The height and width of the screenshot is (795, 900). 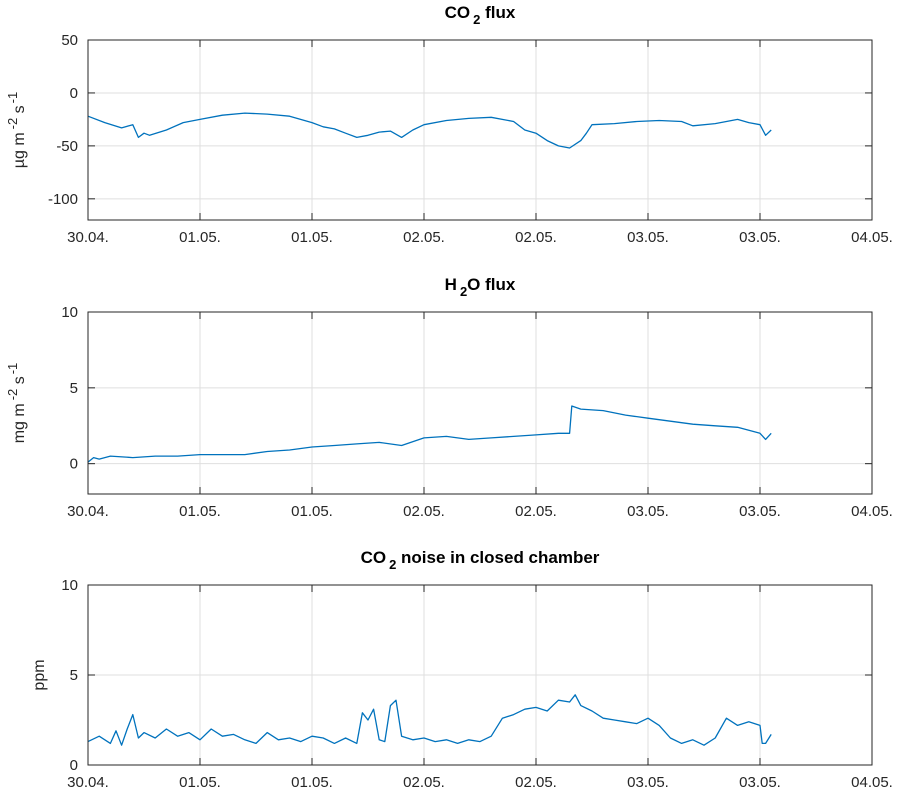 I want to click on h2o-flux-xtick-label-5: 03.05., so click(x=648, y=511).